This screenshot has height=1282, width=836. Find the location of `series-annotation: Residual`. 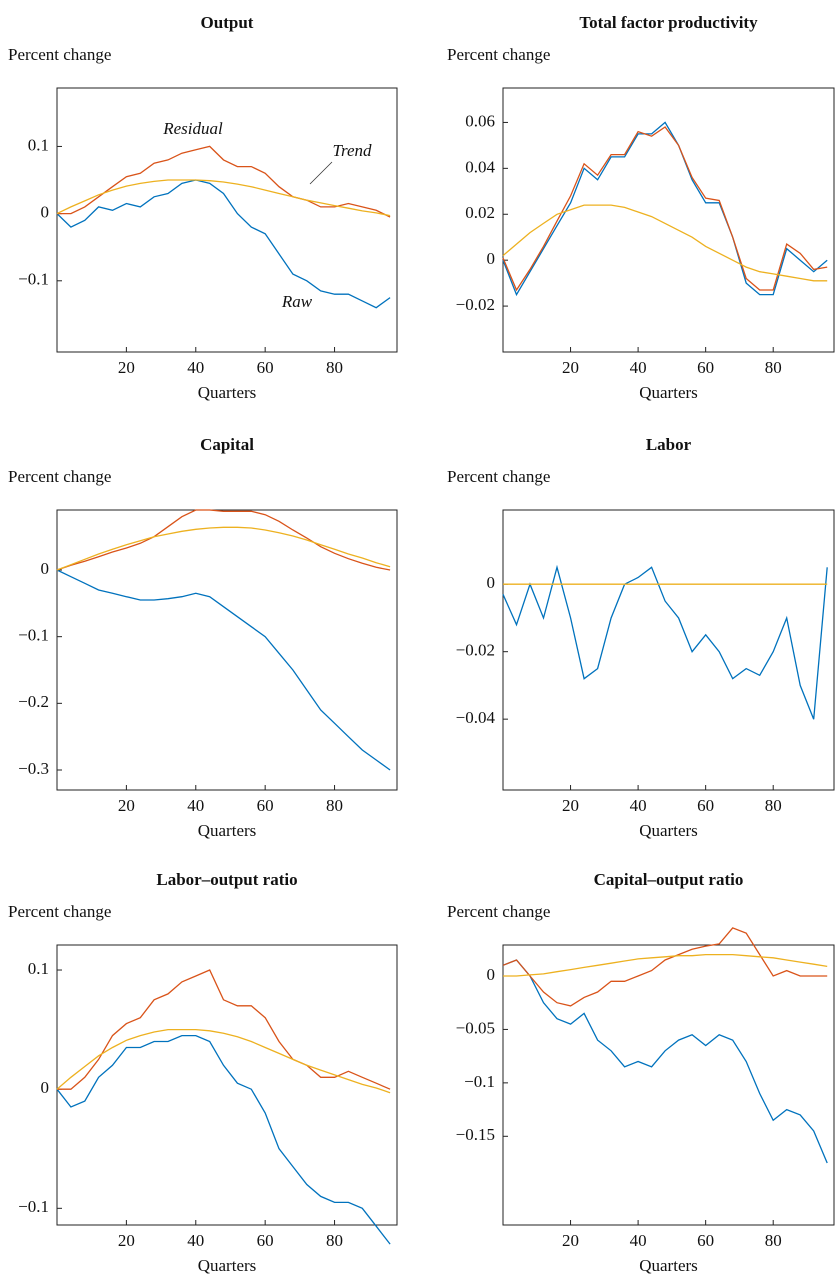

series-annotation: Residual is located at coordinates (192, 128).